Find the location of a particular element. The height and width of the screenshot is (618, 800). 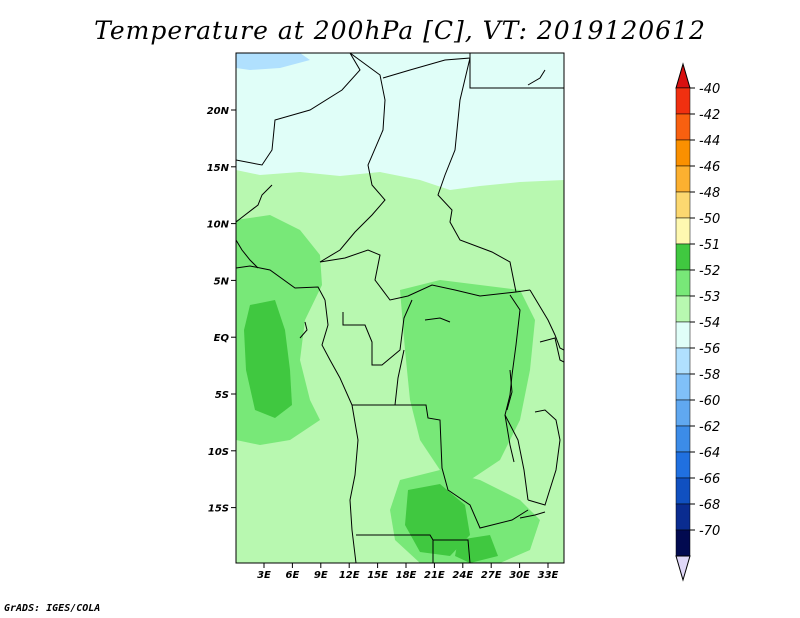

lon-label: 27E is located at coordinates (491, 575).